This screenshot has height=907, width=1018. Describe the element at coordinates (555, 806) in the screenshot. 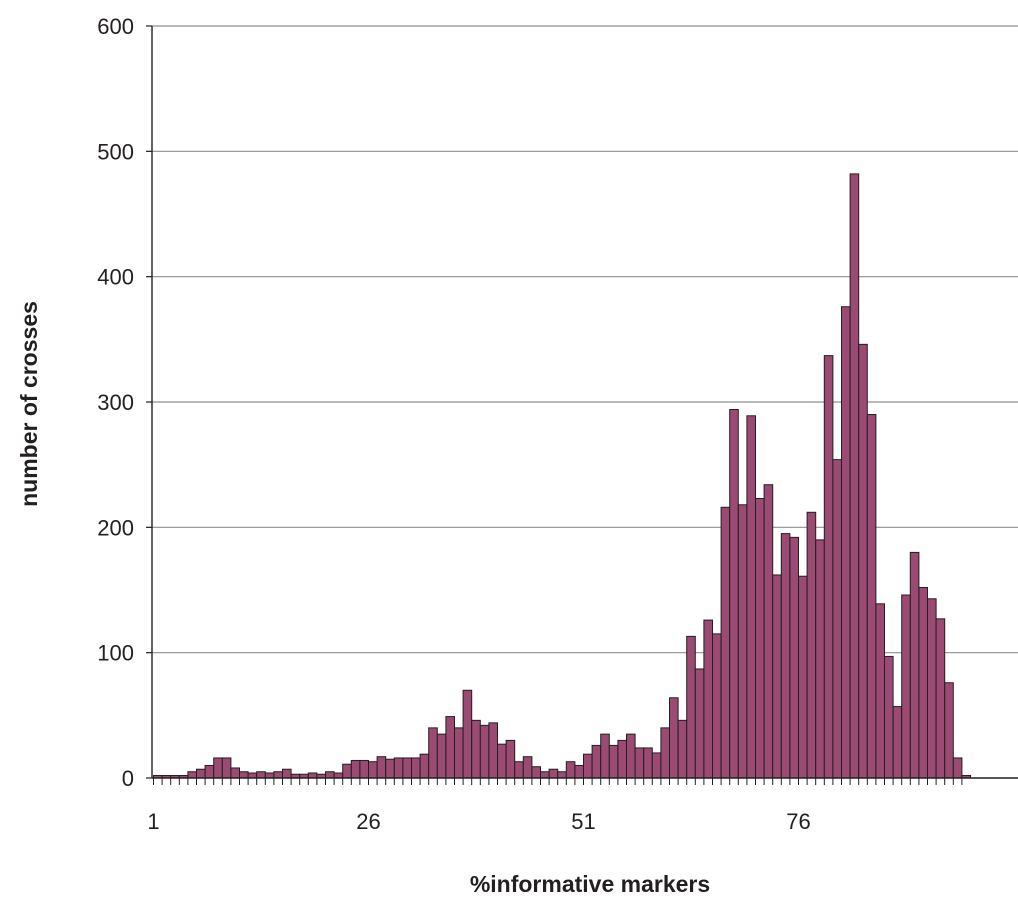

I see `x-ticks: 1 26 51 76` at that location.